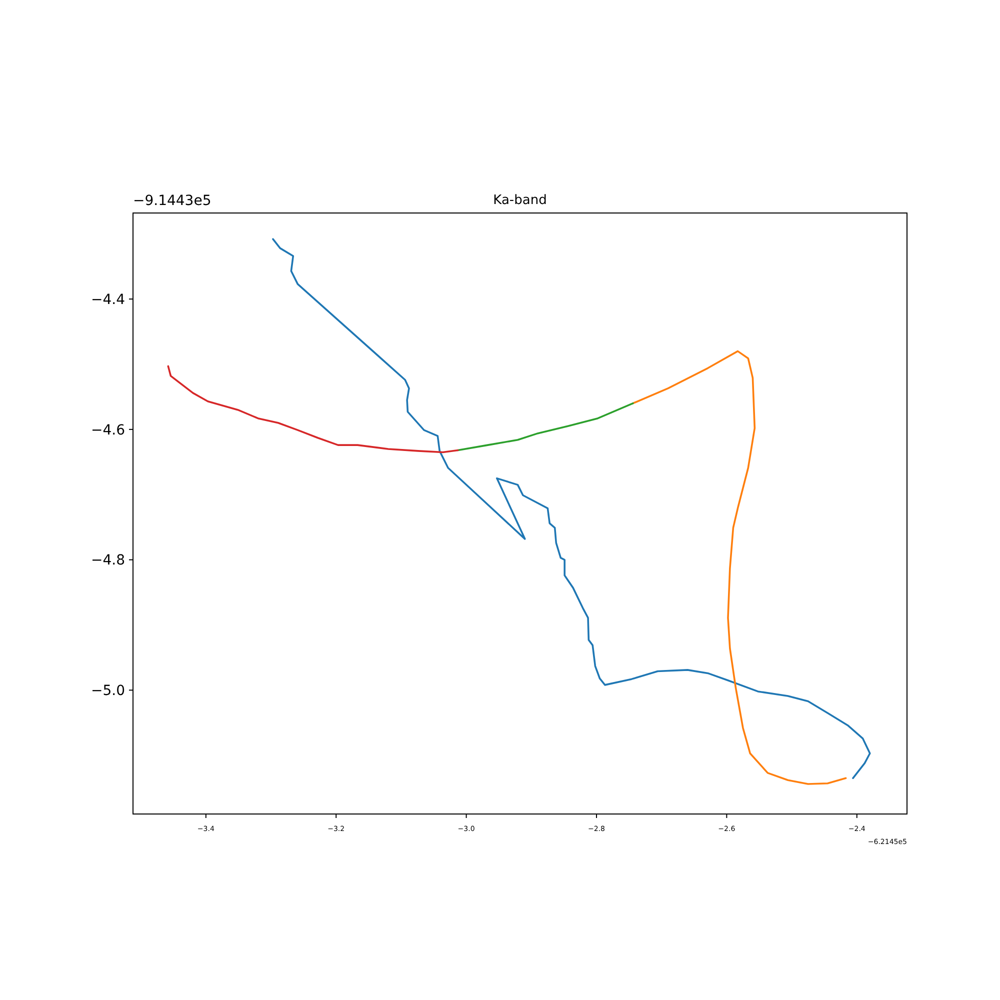 Image resolution: width=1000 pixels, height=1000 pixels. I want to click on y-tick-label: −4.8, so click(108, 560).